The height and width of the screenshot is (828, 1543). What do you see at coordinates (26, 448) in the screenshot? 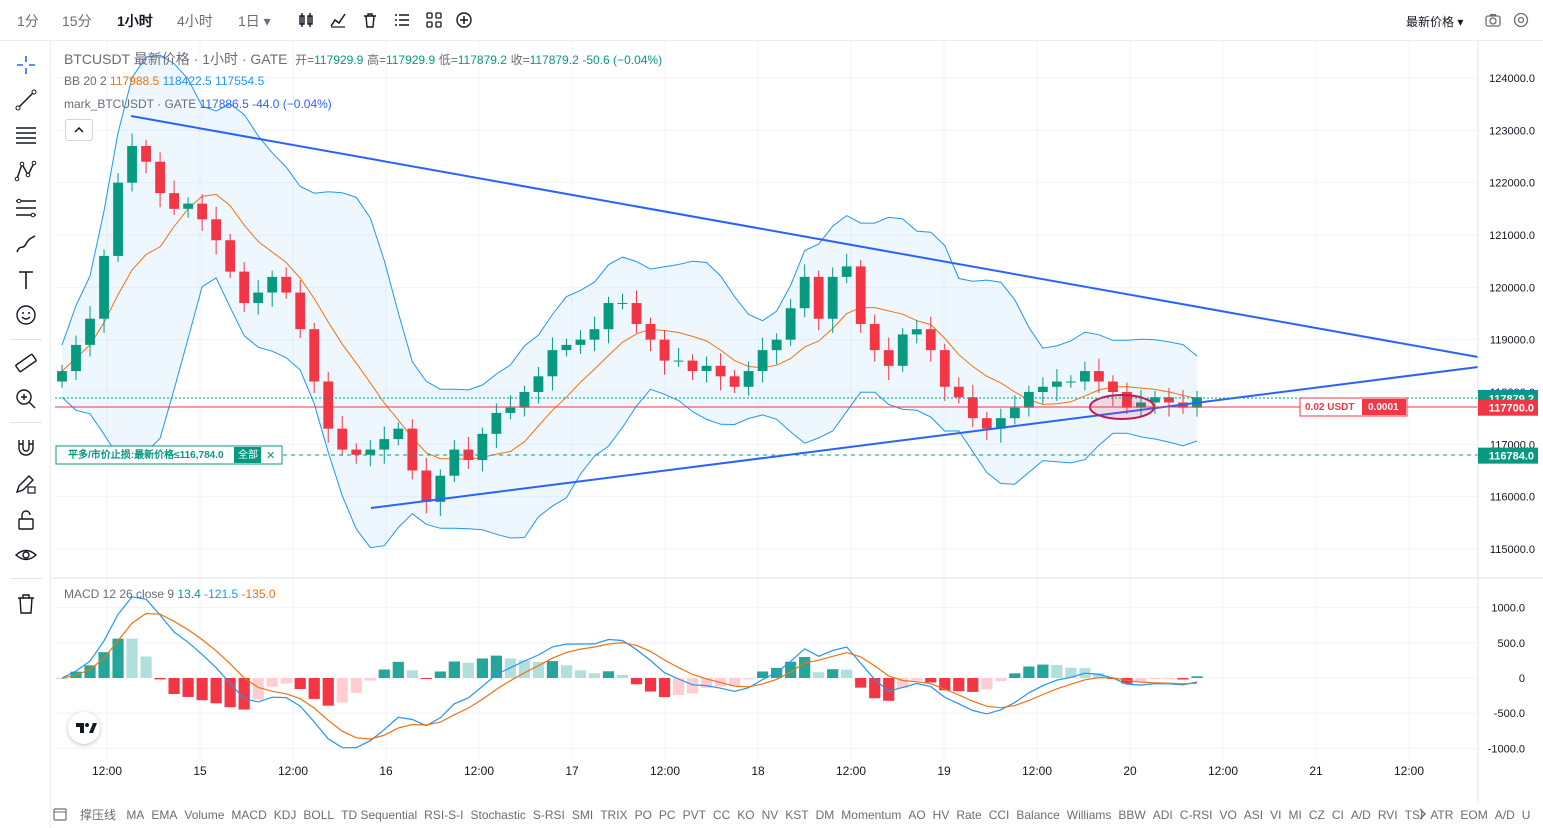
I see `magnet-icon` at bounding box center [26, 448].